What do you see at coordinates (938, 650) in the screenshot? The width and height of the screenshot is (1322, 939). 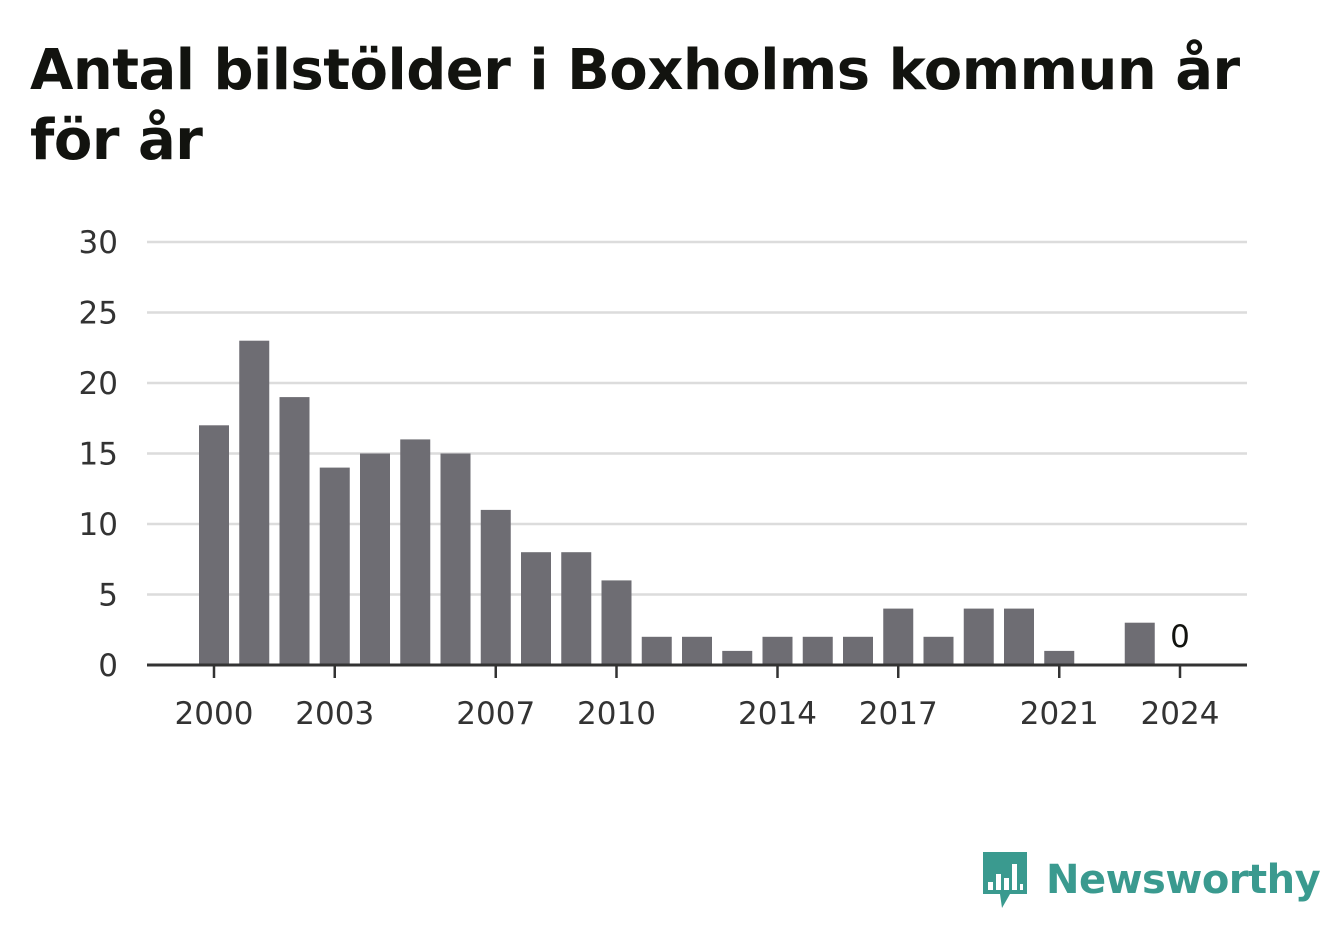 I see `bar-2018` at bounding box center [938, 650].